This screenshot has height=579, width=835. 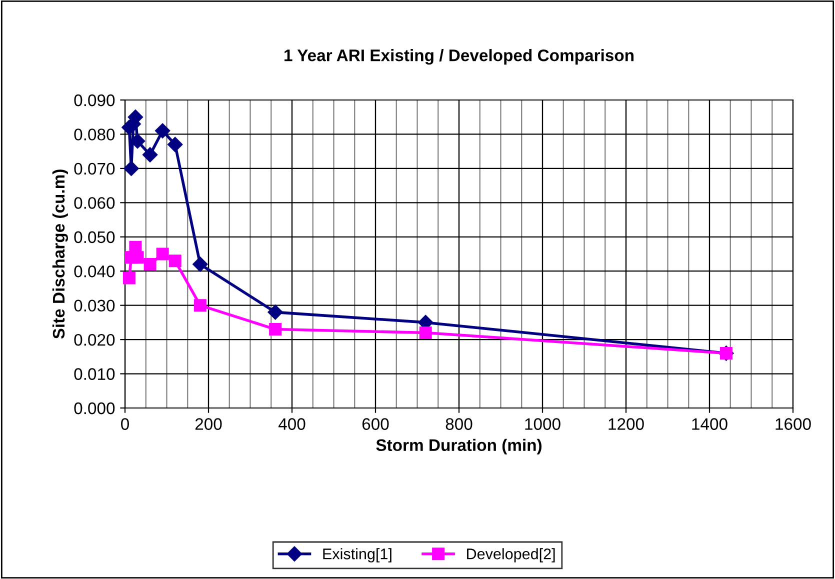 I want to click on y-tick-label: 0.030, so click(x=94, y=306).